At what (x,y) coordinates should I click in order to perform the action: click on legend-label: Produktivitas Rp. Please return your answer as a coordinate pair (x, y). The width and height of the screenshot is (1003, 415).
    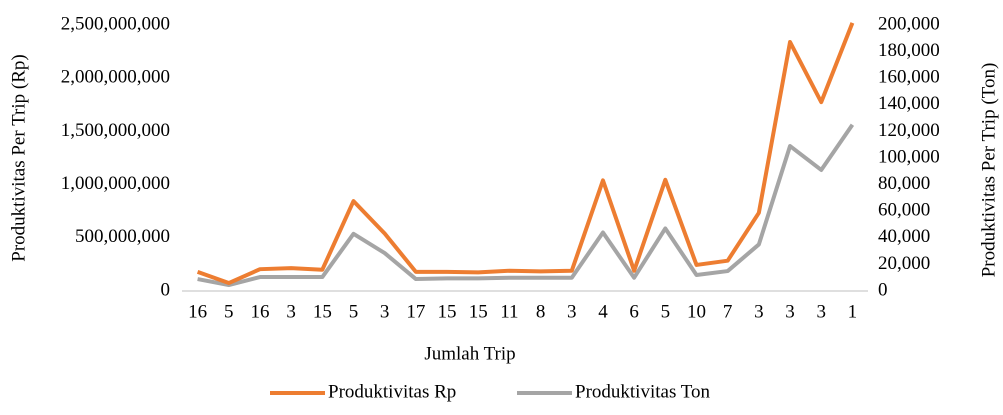
    Looking at the image, I should click on (392, 391).